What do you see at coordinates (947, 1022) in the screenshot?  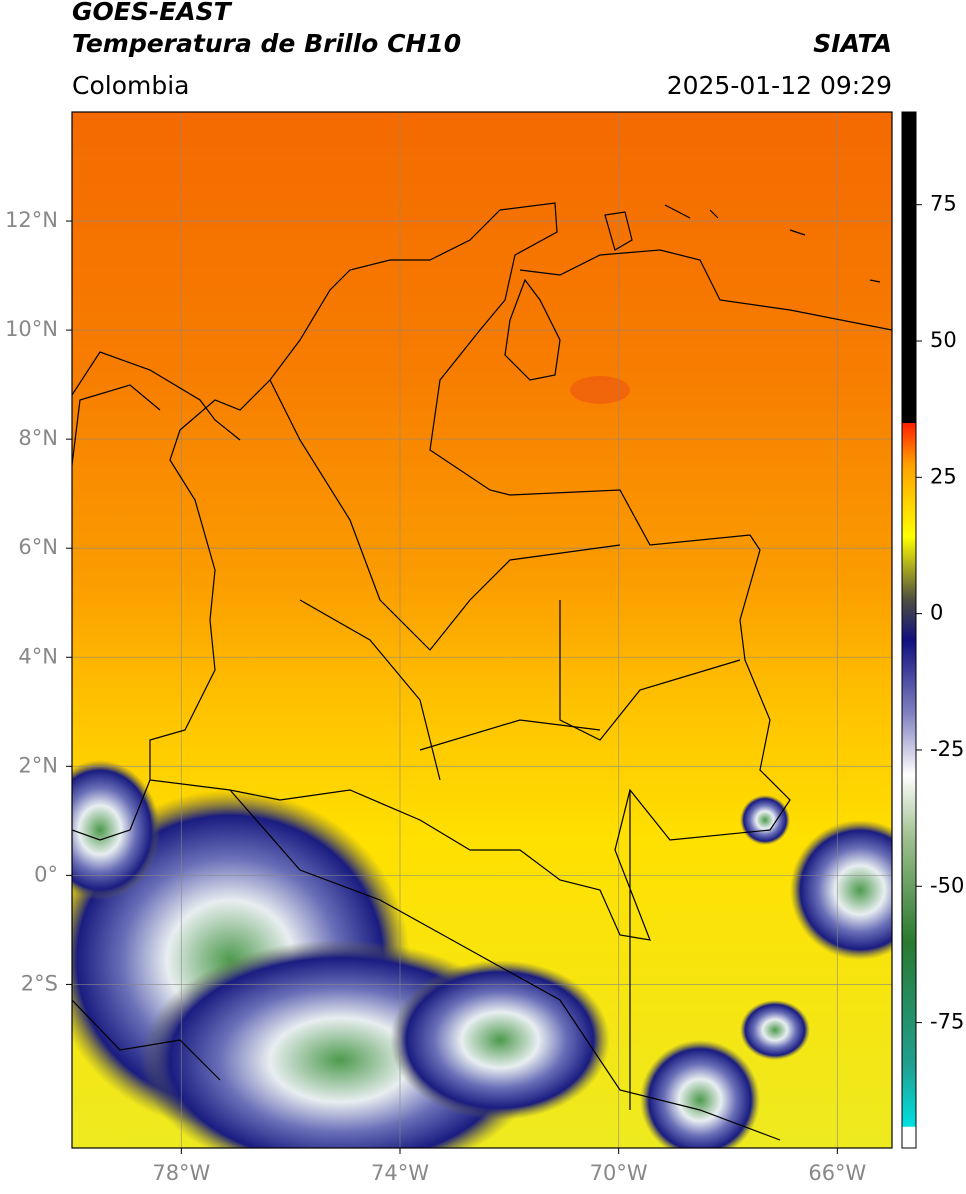 I see `colorbar-tick-label: -75` at bounding box center [947, 1022].